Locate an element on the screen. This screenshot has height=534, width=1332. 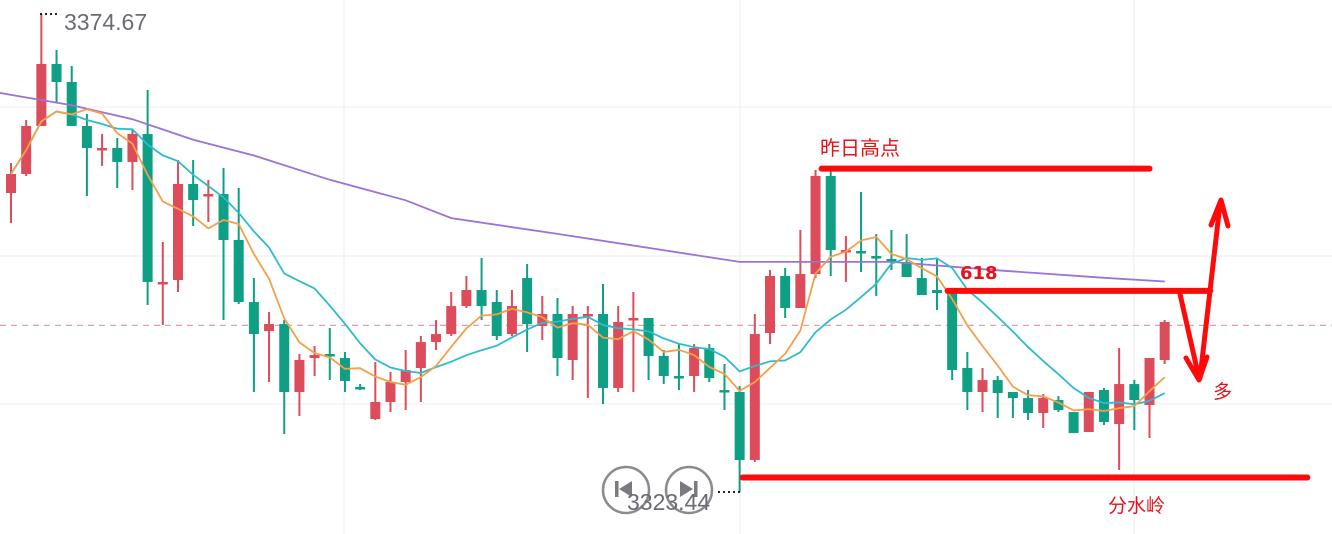
next-button is located at coordinates (689, 490).